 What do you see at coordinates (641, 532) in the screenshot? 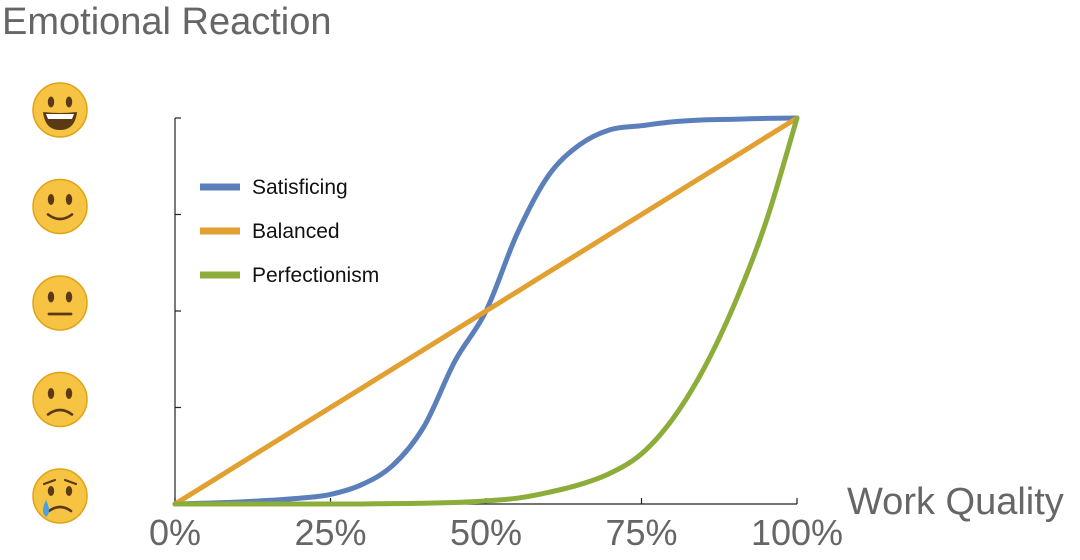
I see `x-tick-label: 75%` at bounding box center [641, 532].